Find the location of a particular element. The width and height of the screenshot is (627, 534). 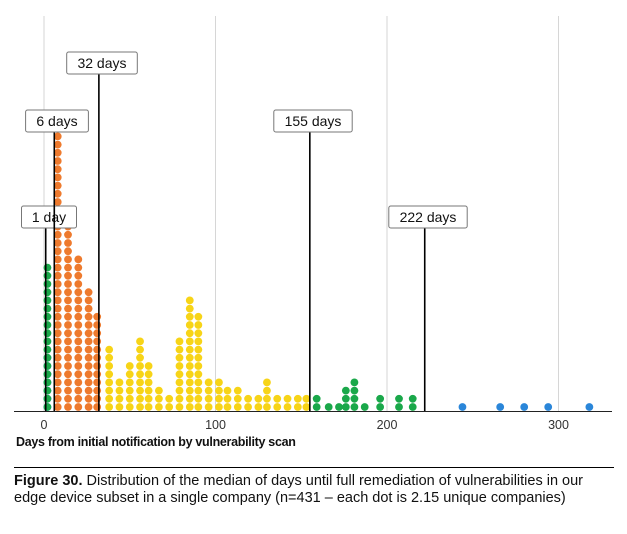

median-label-box is located at coordinates (49, 217).